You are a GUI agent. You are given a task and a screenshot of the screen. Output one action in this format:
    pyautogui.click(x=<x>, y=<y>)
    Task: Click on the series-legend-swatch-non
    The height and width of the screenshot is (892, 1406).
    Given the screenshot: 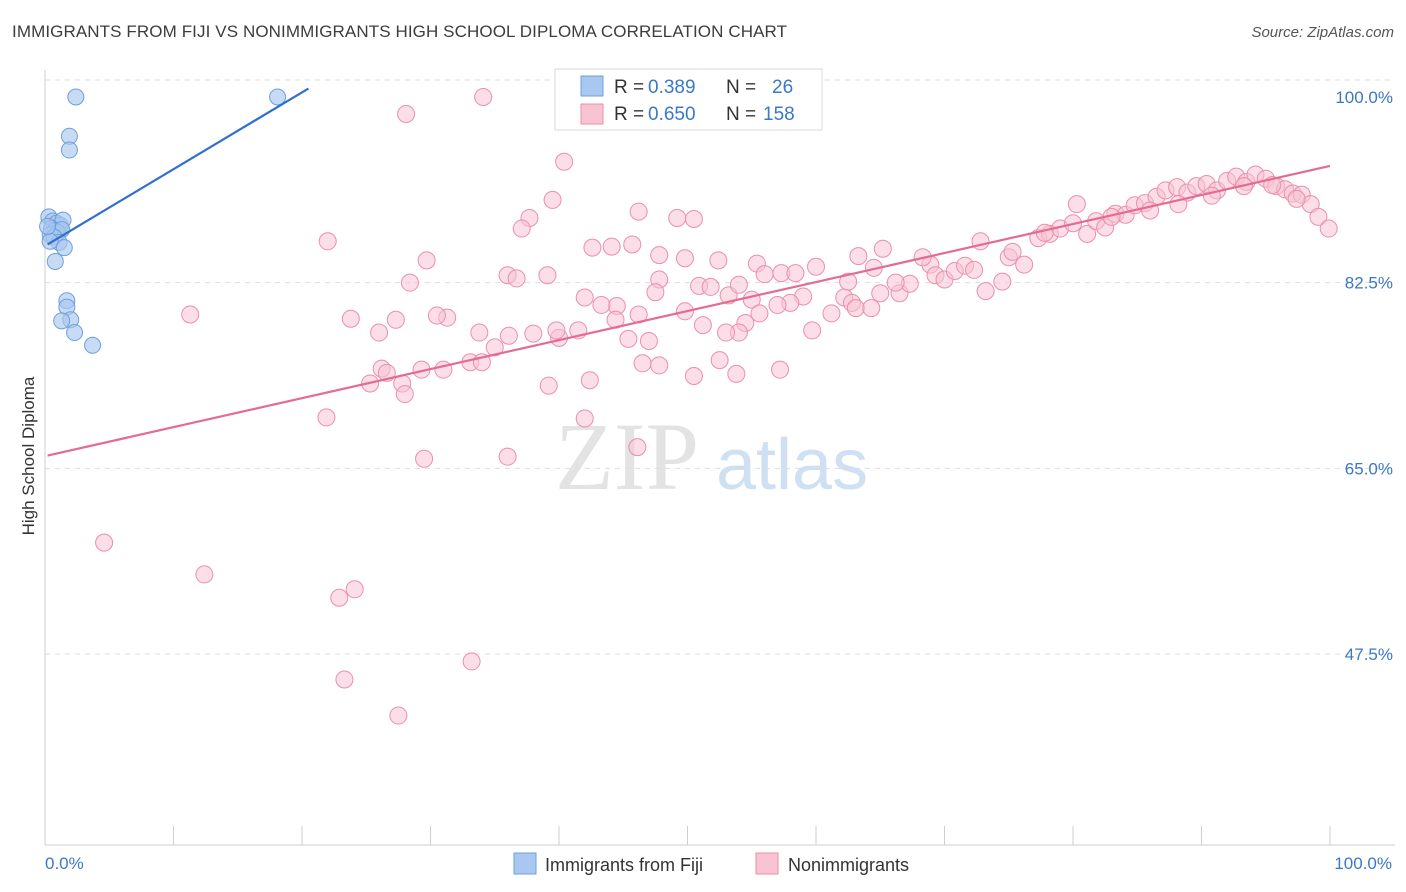 What is the action you would take?
    pyautogui.click(x=767, y=863)
    